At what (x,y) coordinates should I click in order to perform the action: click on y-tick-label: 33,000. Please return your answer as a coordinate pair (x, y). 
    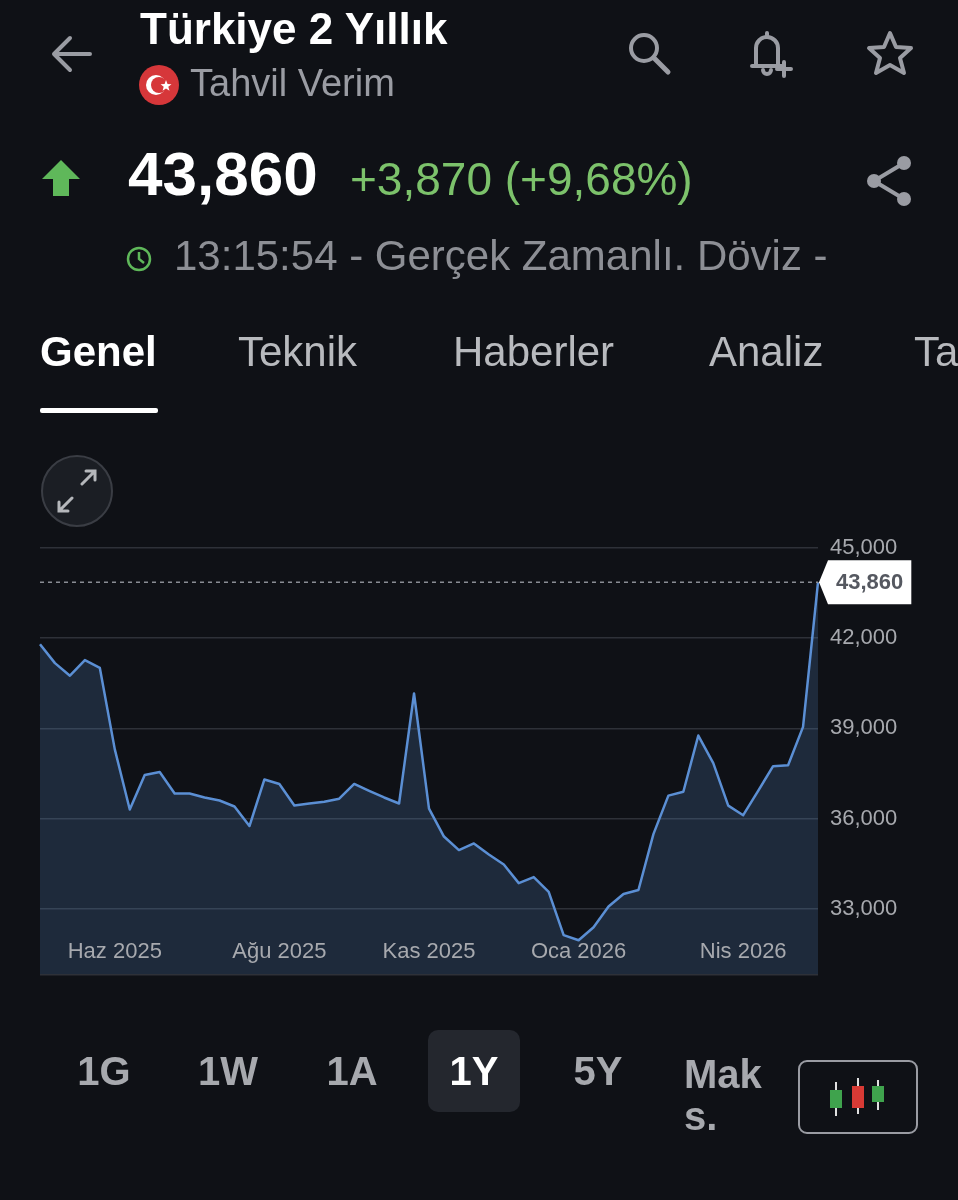
    Looking at the image, I should click on (864, 907).